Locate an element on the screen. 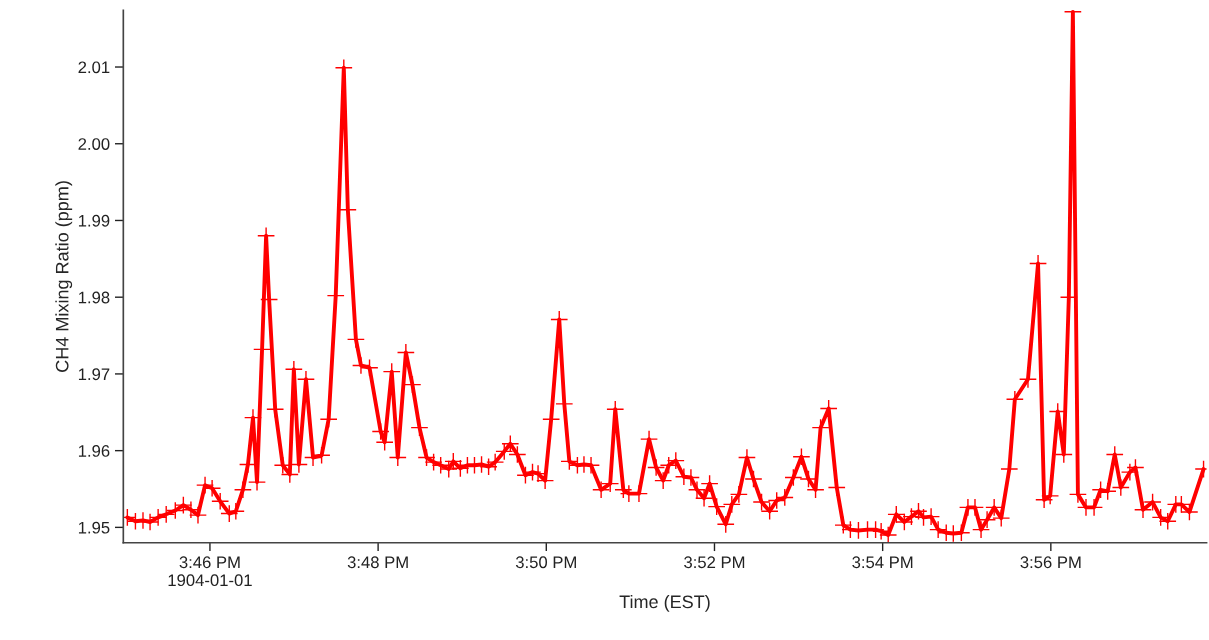 The image size is (1209, 640). y-tick-label: 1.98 is located at coordinates (94, 297).